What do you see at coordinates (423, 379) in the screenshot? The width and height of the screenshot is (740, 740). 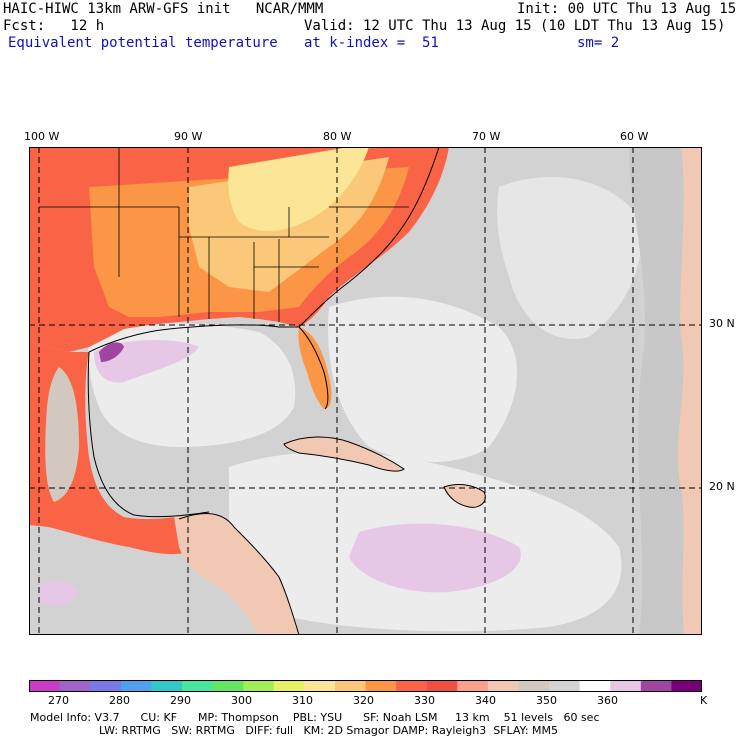 I see `atlantic-light-region` at bounding box center [423, 379].